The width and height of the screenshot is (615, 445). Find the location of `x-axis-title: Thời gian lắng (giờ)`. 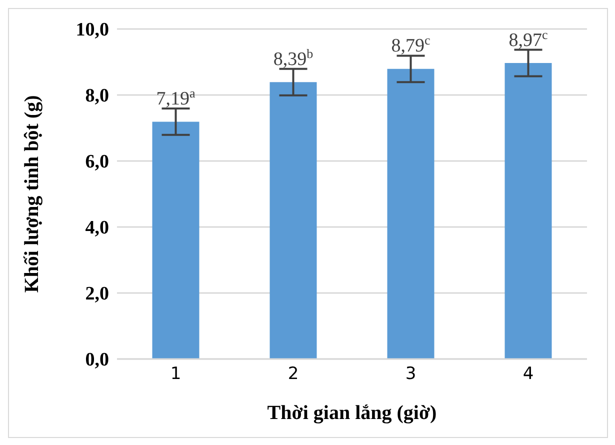

x-axis-title: Thời gian lắng (giờ) is located at coordinates (352, 413).